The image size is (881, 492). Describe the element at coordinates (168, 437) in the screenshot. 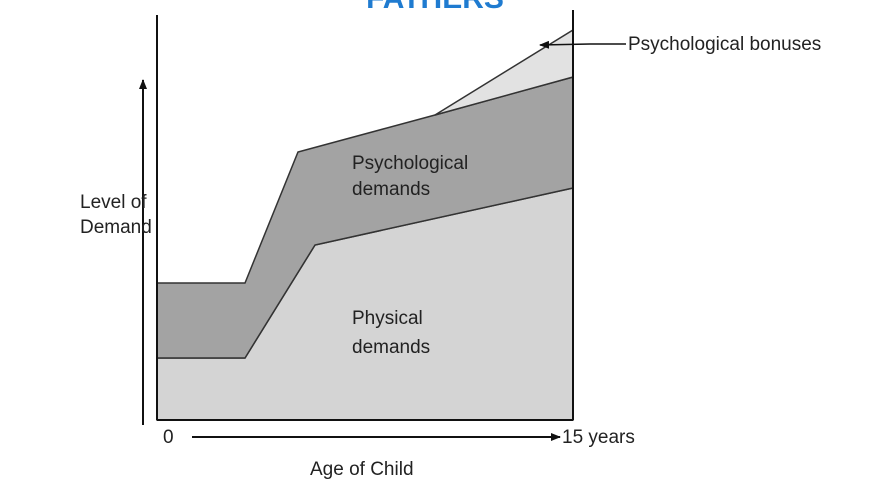

I see `x-start: 0` at that location.